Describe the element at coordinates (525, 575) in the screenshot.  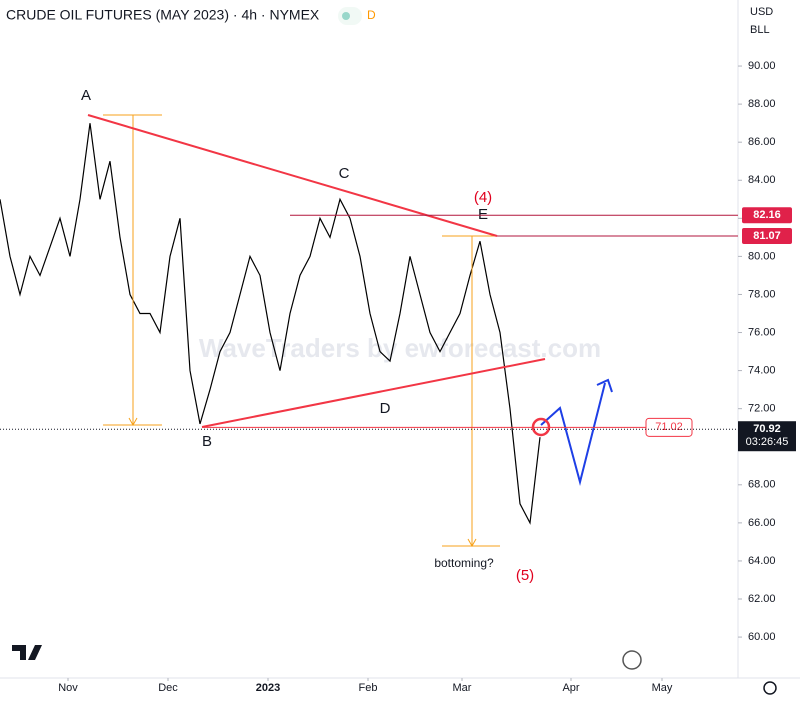
I see `wave-label: (5)` at that location.